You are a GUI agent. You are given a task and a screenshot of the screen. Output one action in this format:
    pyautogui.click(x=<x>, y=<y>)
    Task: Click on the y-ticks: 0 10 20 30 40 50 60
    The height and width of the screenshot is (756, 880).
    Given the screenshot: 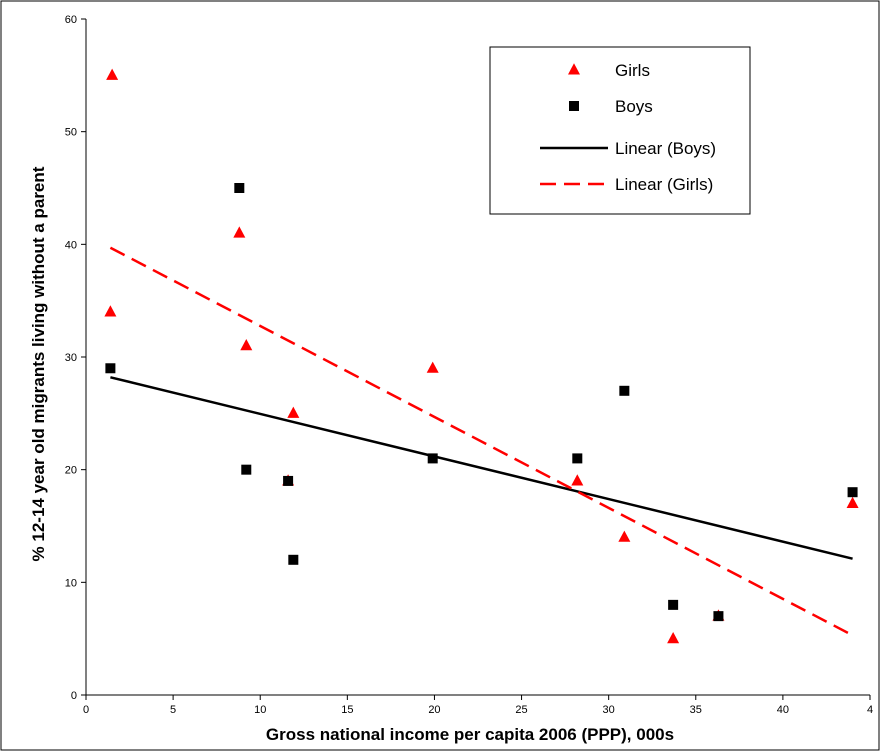 What is the action you would take?
    pyautogui.click(x=75, y=358)
    